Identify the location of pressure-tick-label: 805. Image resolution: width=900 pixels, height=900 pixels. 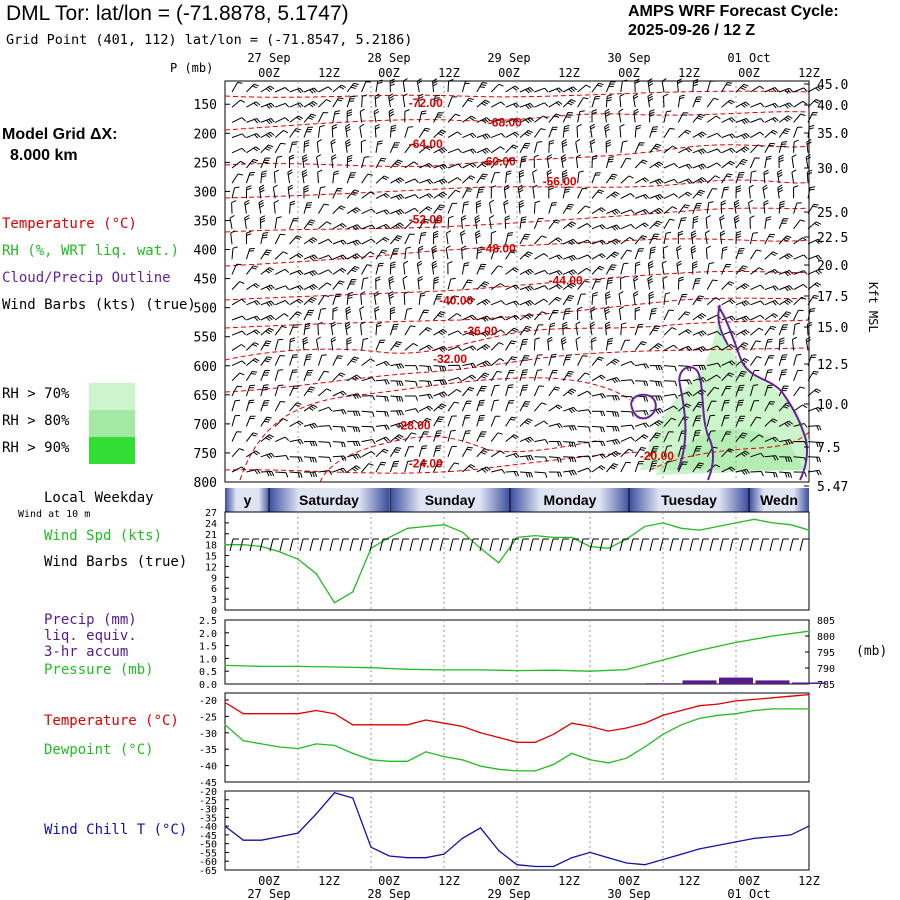
(826, 621).